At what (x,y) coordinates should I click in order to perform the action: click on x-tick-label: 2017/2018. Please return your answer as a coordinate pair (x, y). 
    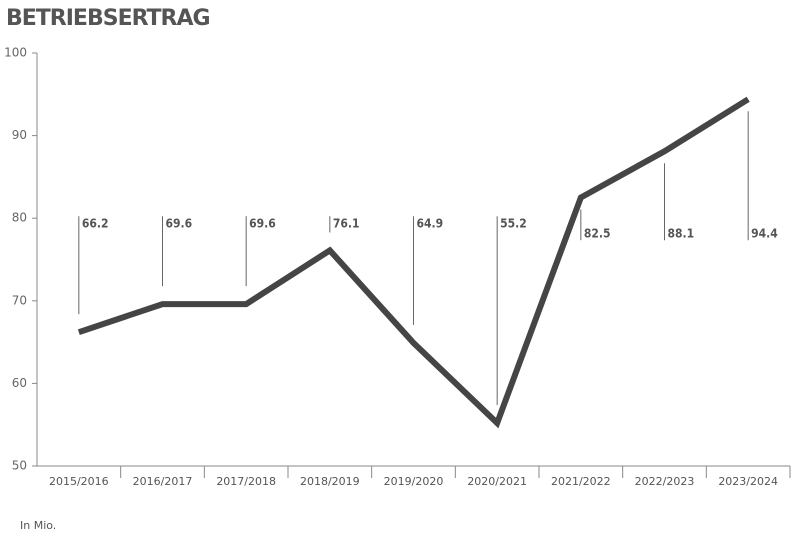
    Looking at the image, I should click on (246, 481).